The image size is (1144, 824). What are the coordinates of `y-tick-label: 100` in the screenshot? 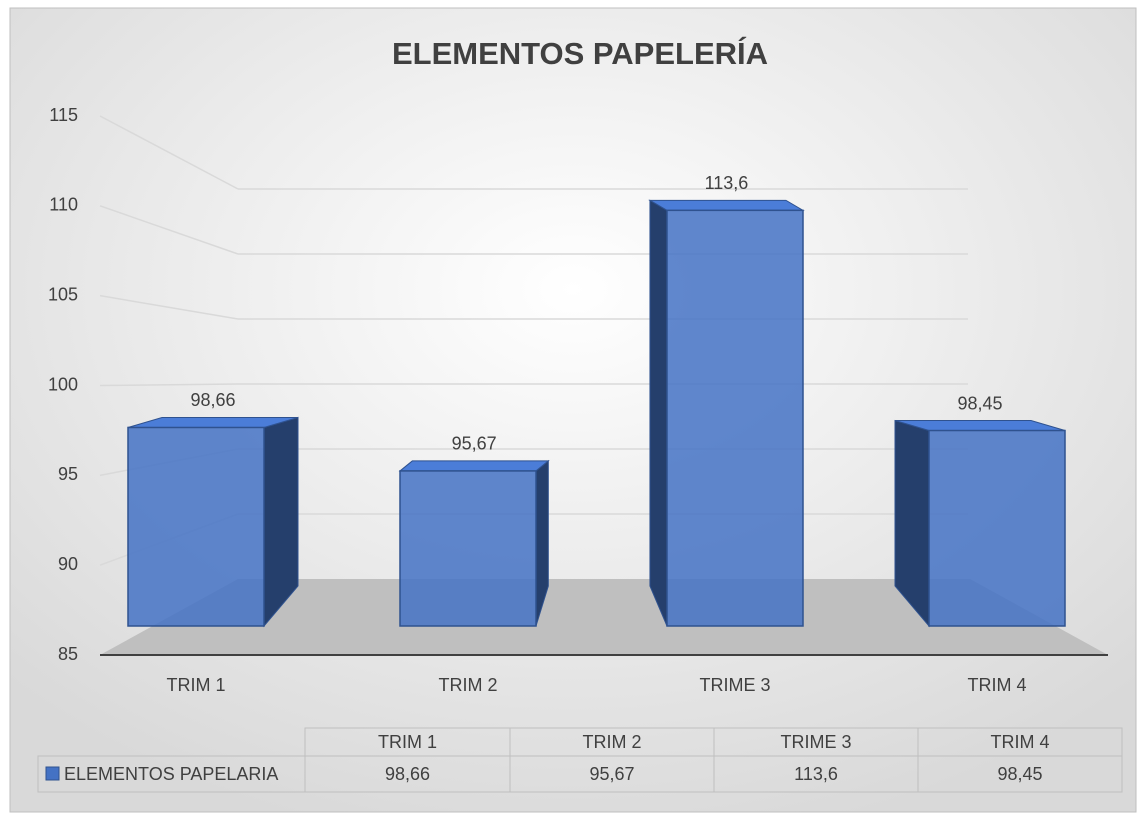 It's located at (63, 384).